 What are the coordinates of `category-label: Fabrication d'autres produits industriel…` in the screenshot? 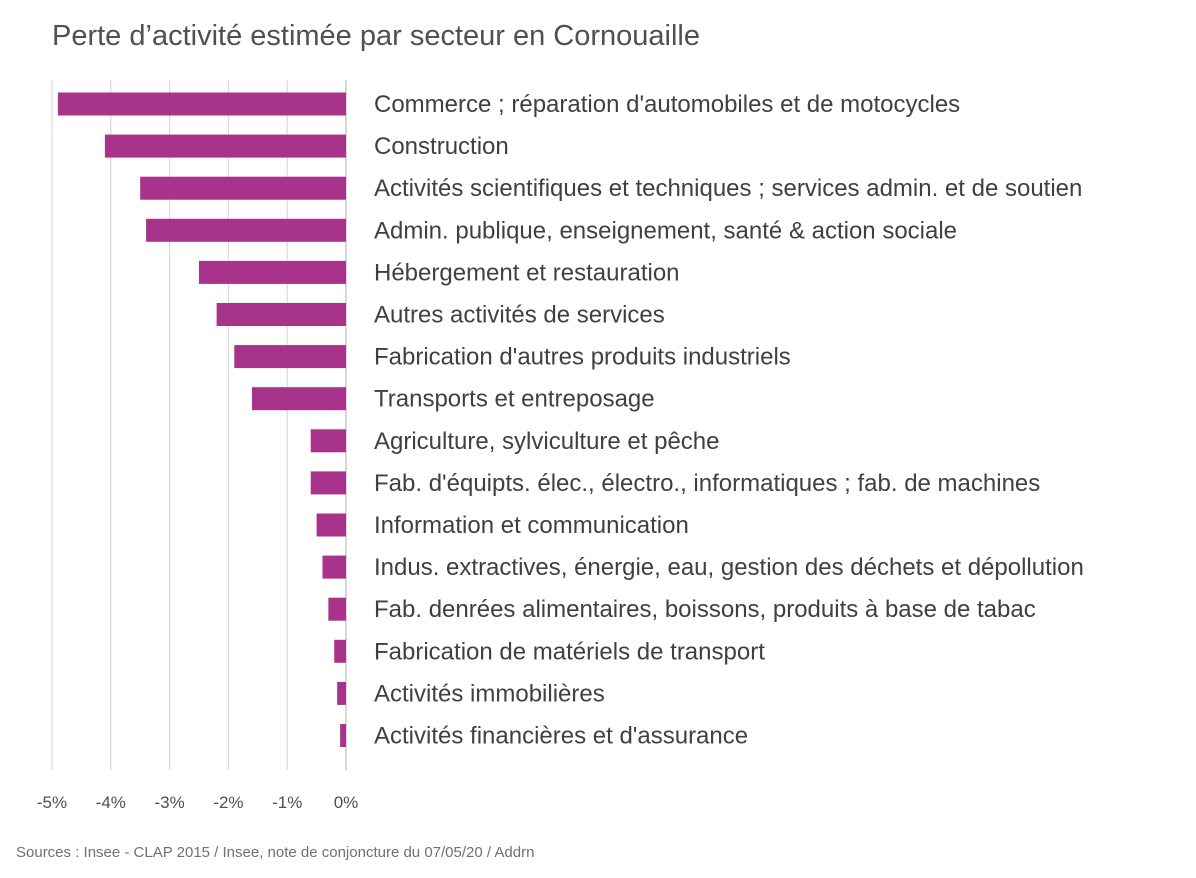 It's located at (582, 357).